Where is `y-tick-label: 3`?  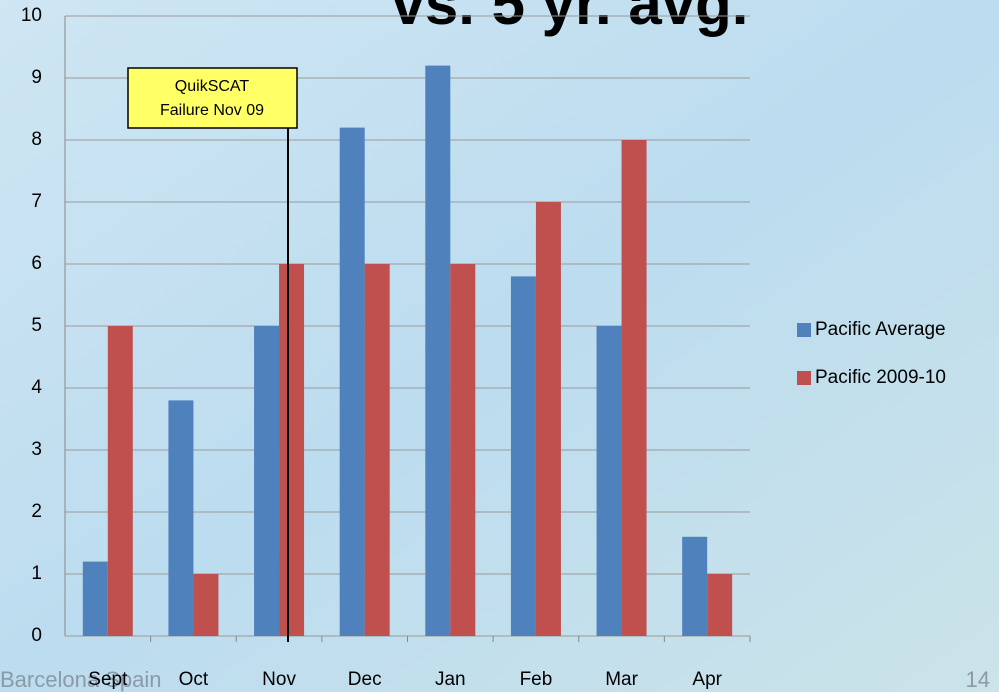 y-tick-label: 3 is located at coordinates (36, 449).